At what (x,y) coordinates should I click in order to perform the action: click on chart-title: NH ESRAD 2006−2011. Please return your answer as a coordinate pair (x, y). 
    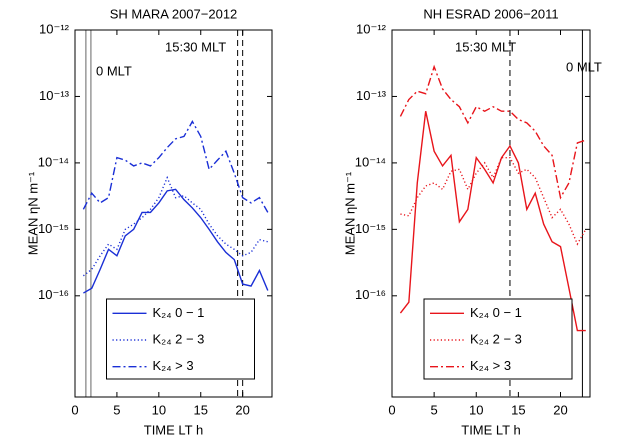
    Looking at the image, I should click on (490, 13).